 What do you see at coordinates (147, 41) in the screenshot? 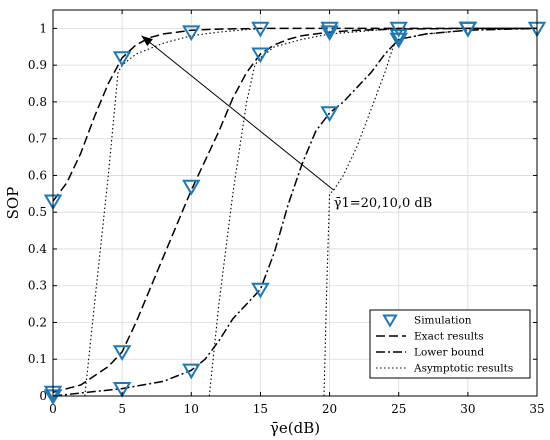
I see `annotation-arrowhead` at bounding box center [147, 41].